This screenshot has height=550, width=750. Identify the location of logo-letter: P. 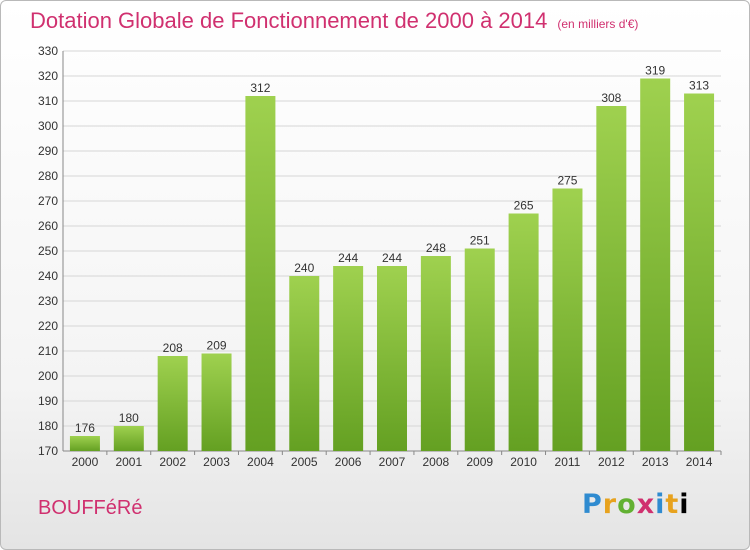
(592, 504).